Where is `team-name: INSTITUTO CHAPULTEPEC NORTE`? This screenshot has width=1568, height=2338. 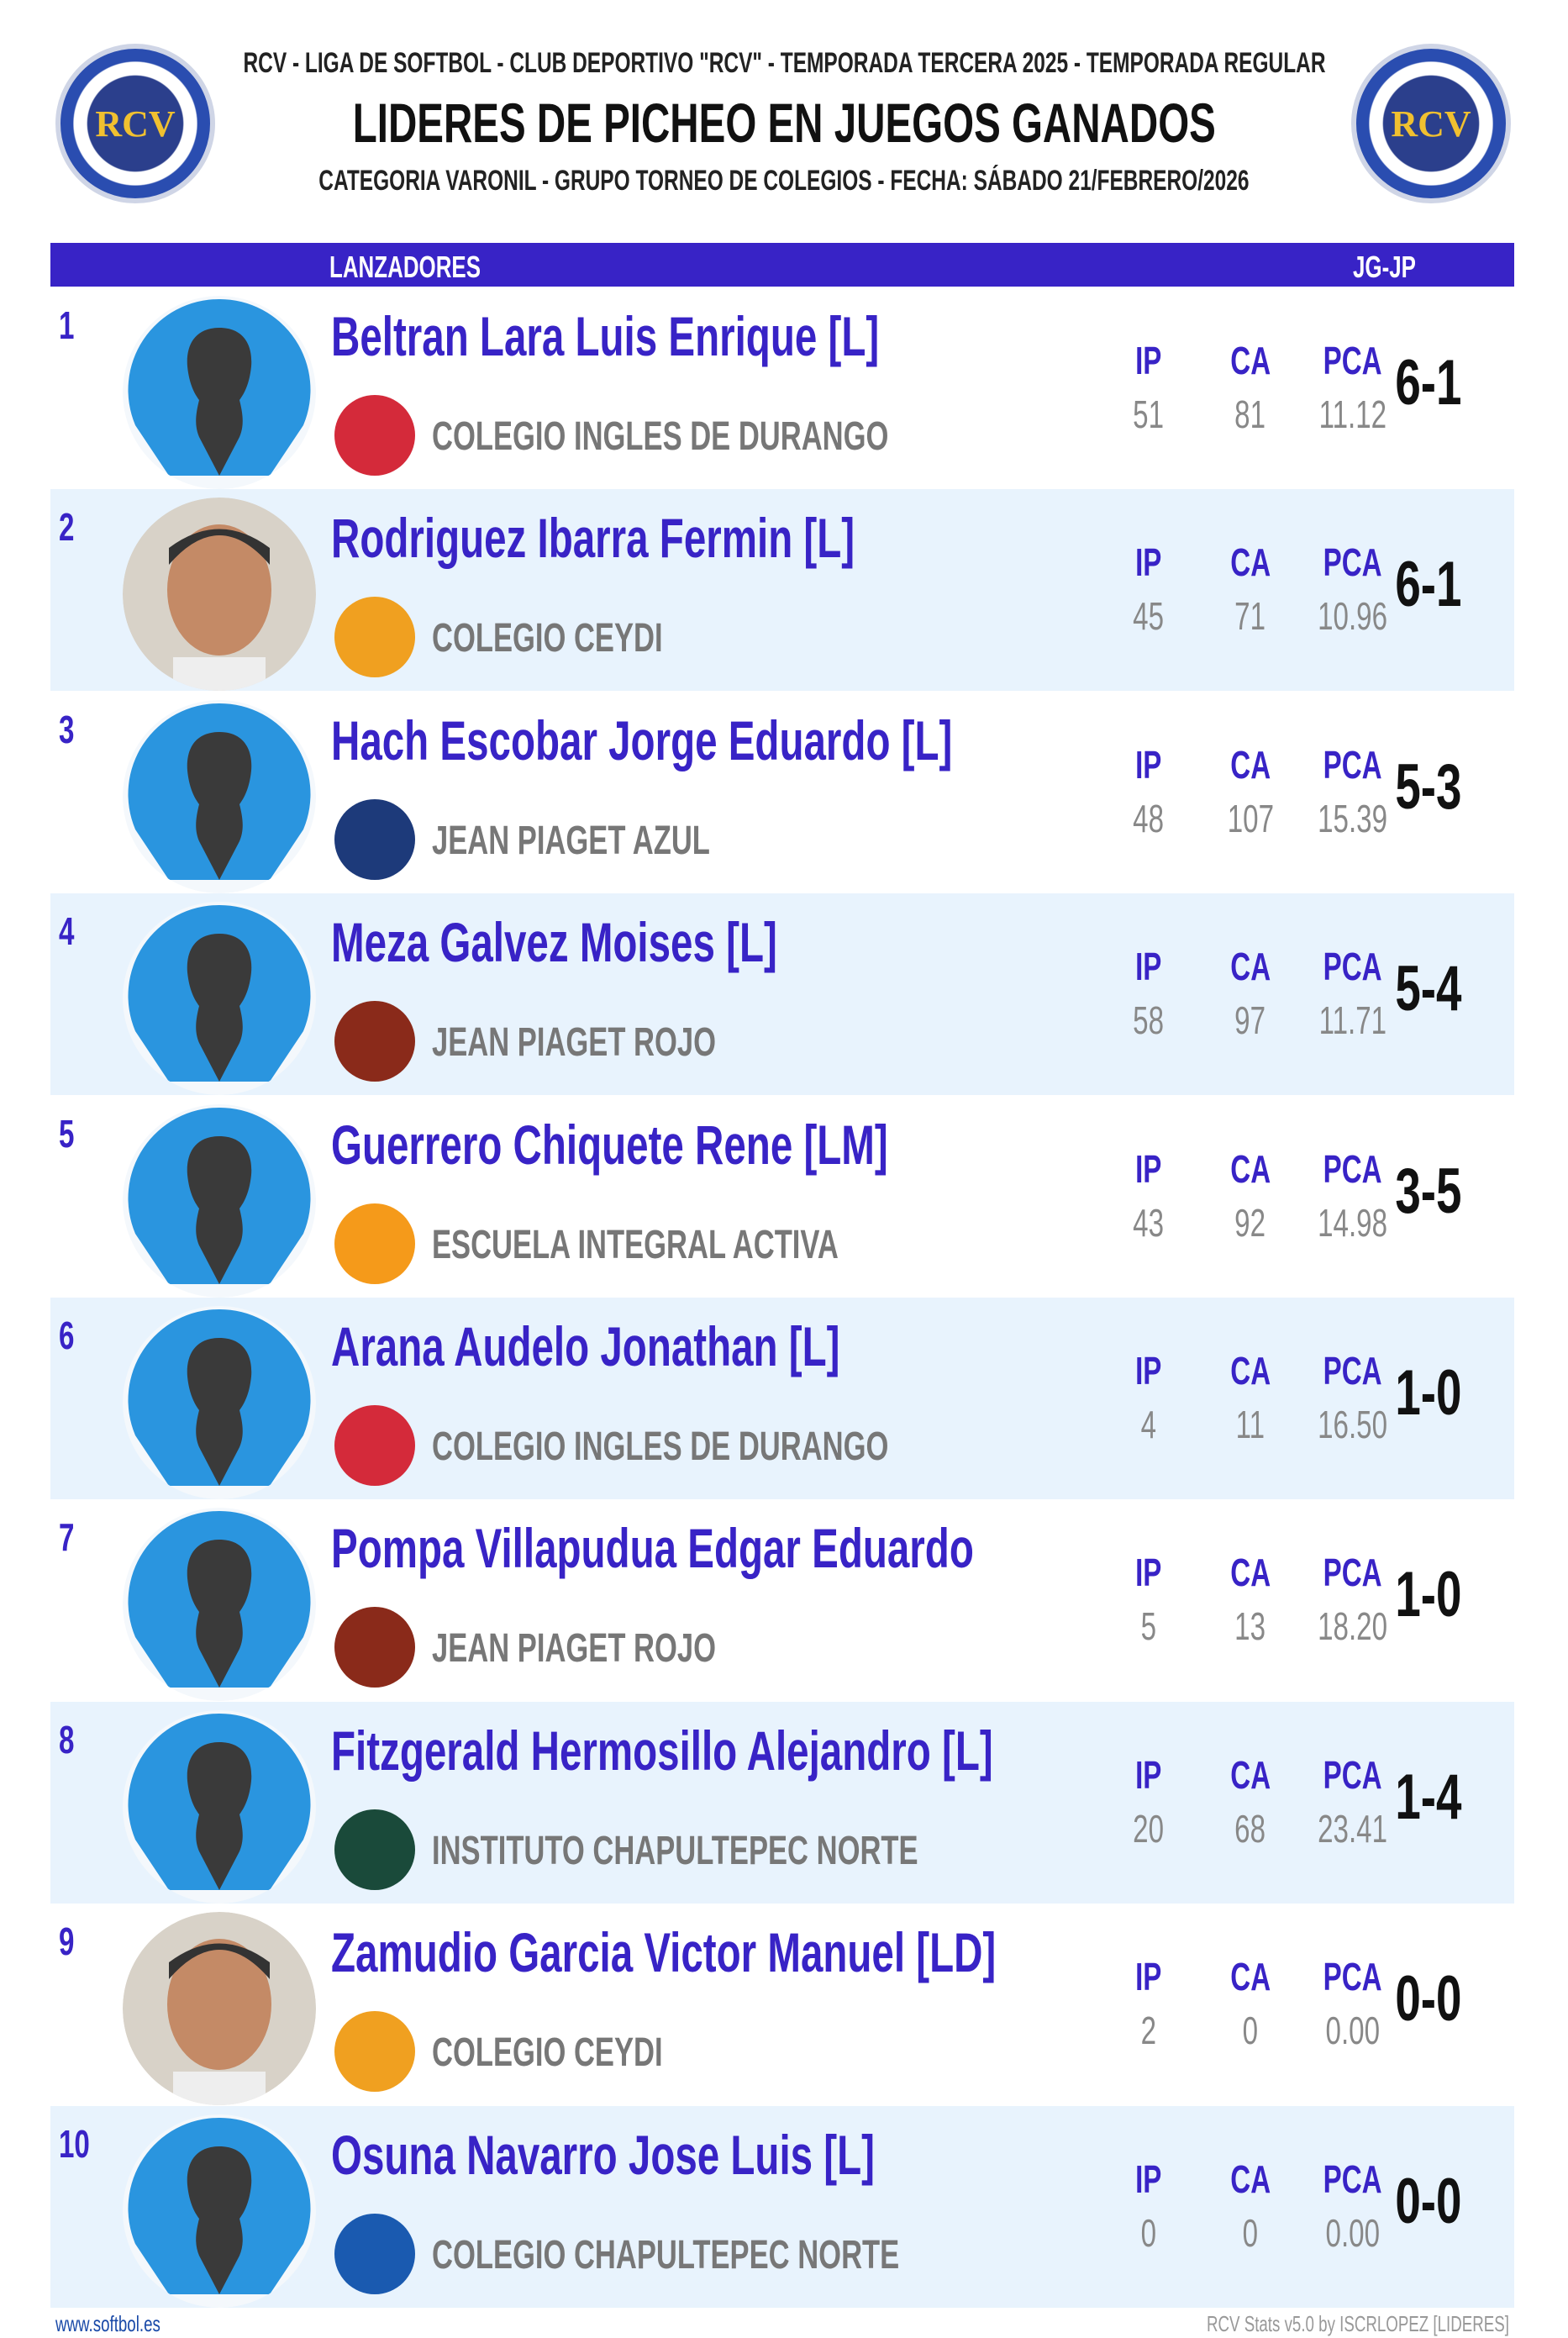 team-name: INSTITUTO CHAPULTEPEC NORTE is located at coordinates (675, 1850).